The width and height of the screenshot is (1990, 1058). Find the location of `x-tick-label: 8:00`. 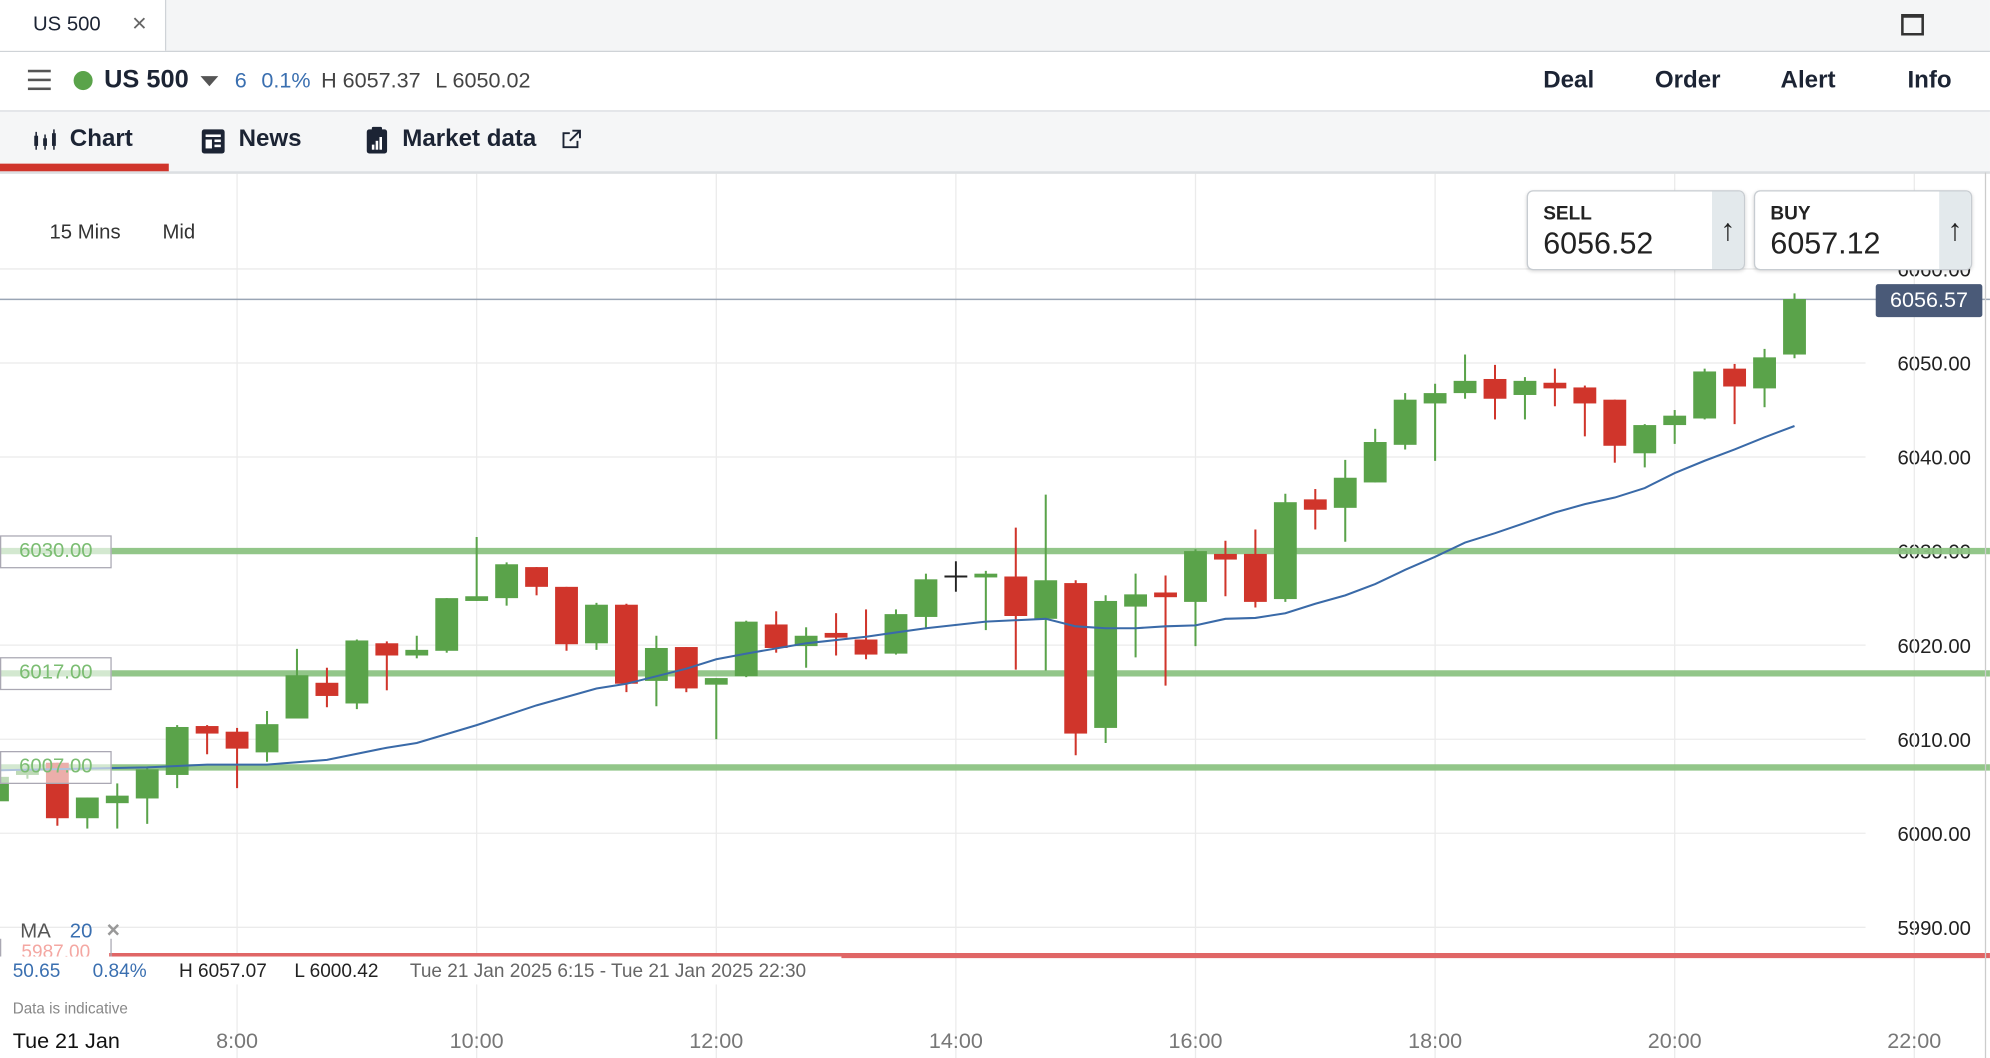

x-tick-label: 8:00 is located at coordinates (237, 1040).